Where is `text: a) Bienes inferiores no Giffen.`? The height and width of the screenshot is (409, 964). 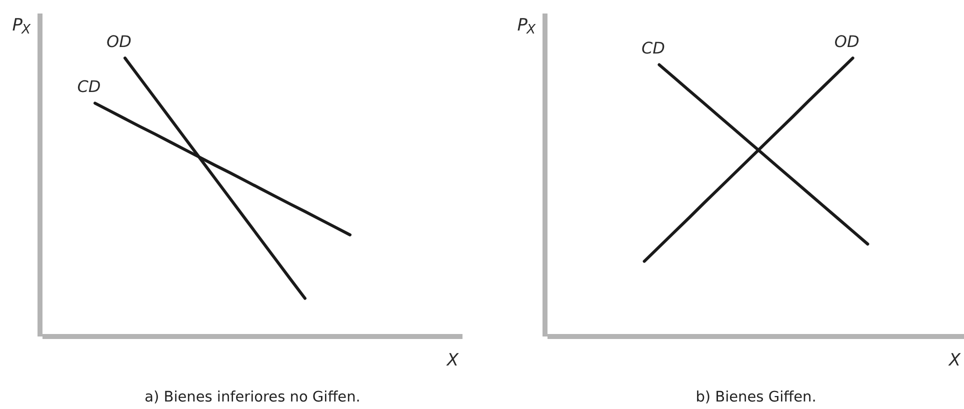 text: a) Bienes inferiores no Giffen. is located at coordinates (252, 398).